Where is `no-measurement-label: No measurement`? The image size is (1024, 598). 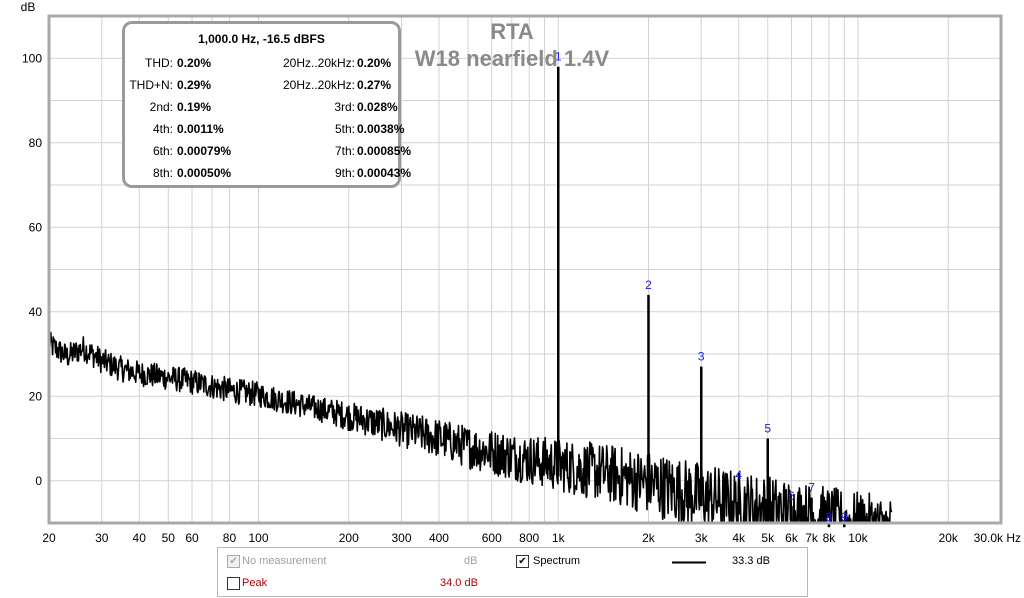
no-measurement-label: No measurement is located at coordinates (284, 561).